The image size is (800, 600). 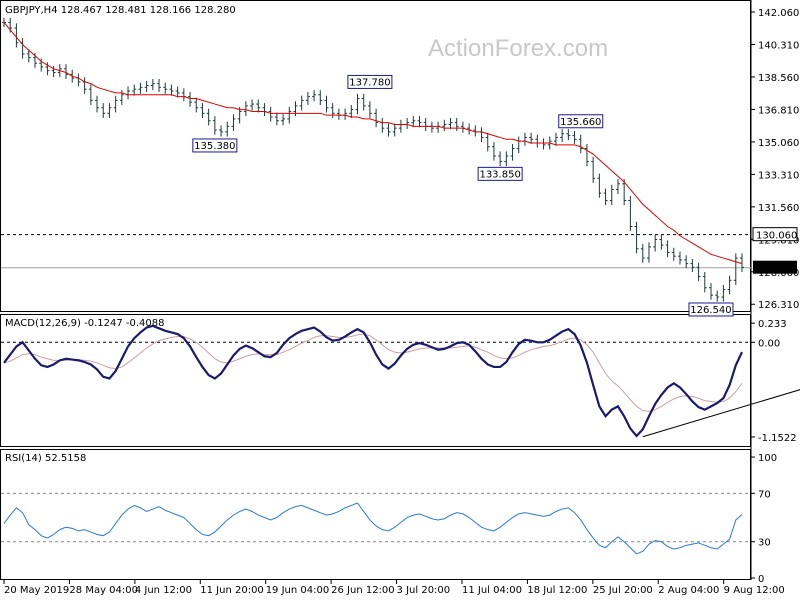 I want to click on price-y-tick-label: 135.060, so click(x=778, y=143).